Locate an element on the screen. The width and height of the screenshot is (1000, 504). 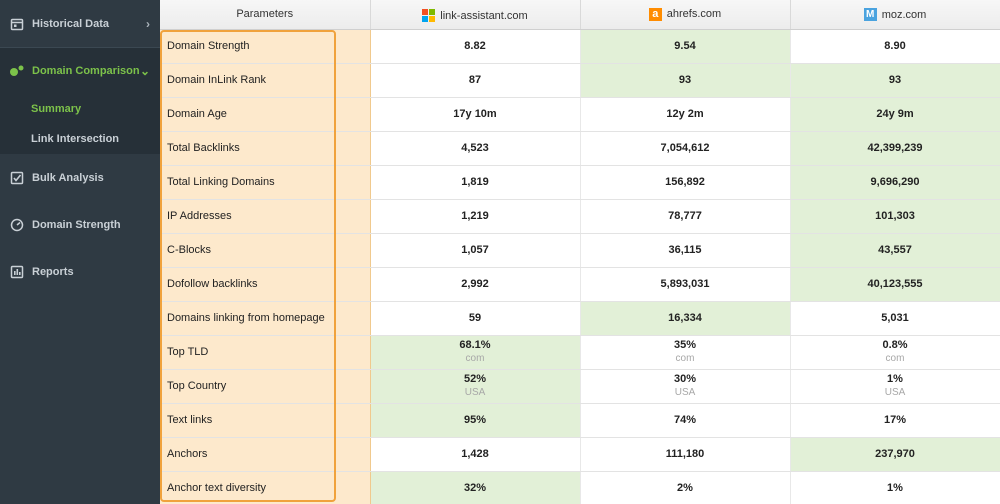
value-cell: 36,115 is located at coordinates (685, 250).